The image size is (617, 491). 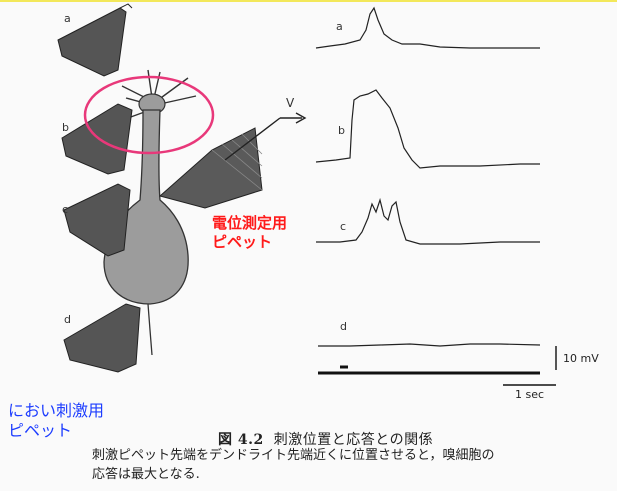 I want to click on caption-line-1: 刺激ピペット先端をデンドライト先端近くに位置させると，嗅細胞の, so click(x=293, y=455).